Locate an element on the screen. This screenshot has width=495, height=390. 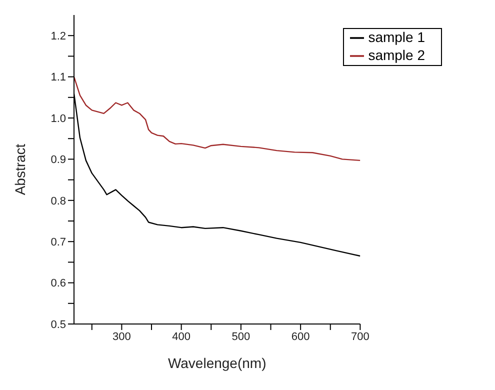
x-tick-label: 400 is located at coordinates (181, 336).